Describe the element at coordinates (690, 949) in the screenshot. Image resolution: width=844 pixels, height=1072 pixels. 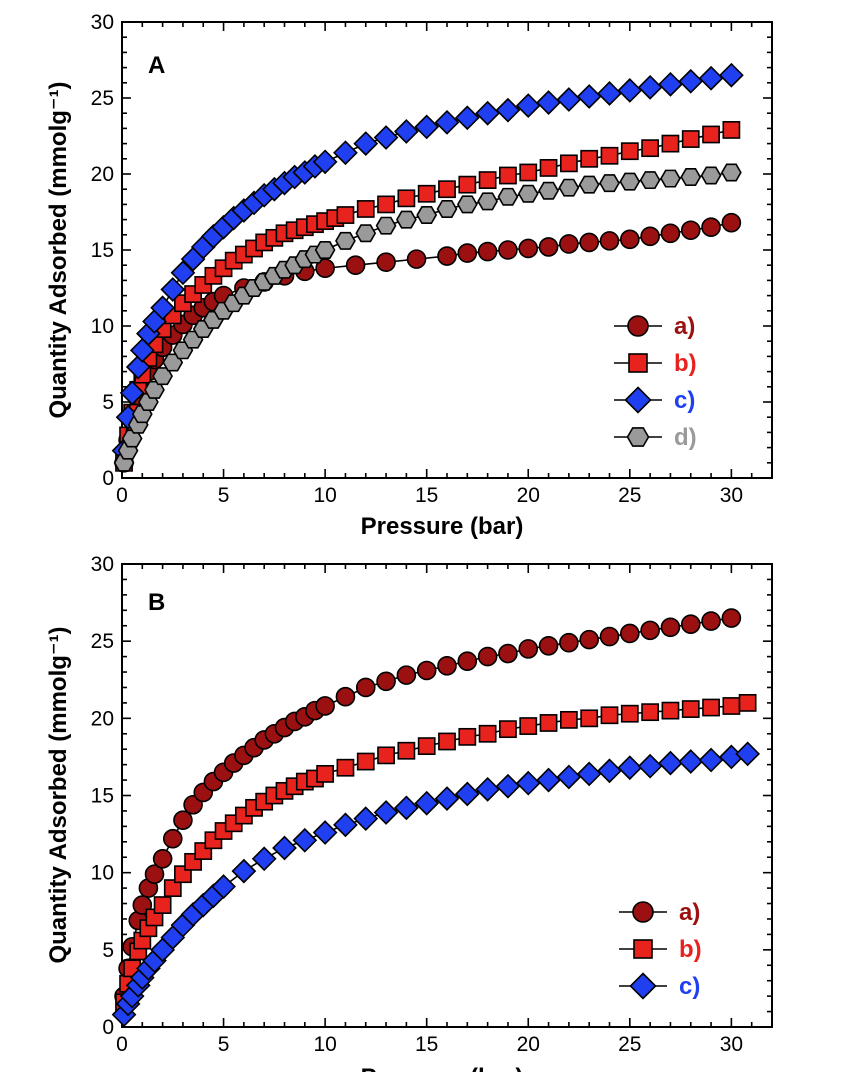
I see `legend-label: b)` at that location.